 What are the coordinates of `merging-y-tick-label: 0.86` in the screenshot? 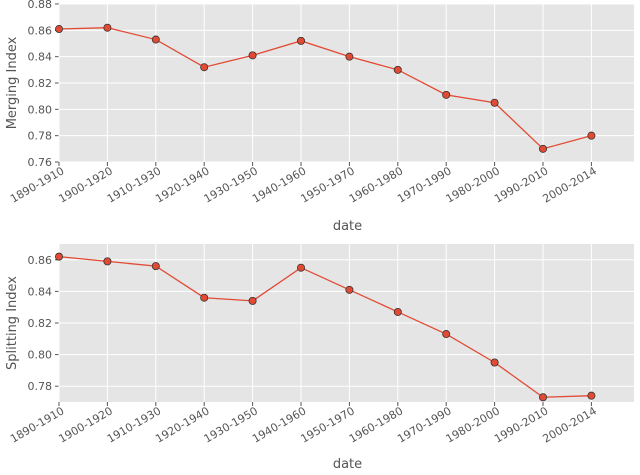 It's located at (40, 30).